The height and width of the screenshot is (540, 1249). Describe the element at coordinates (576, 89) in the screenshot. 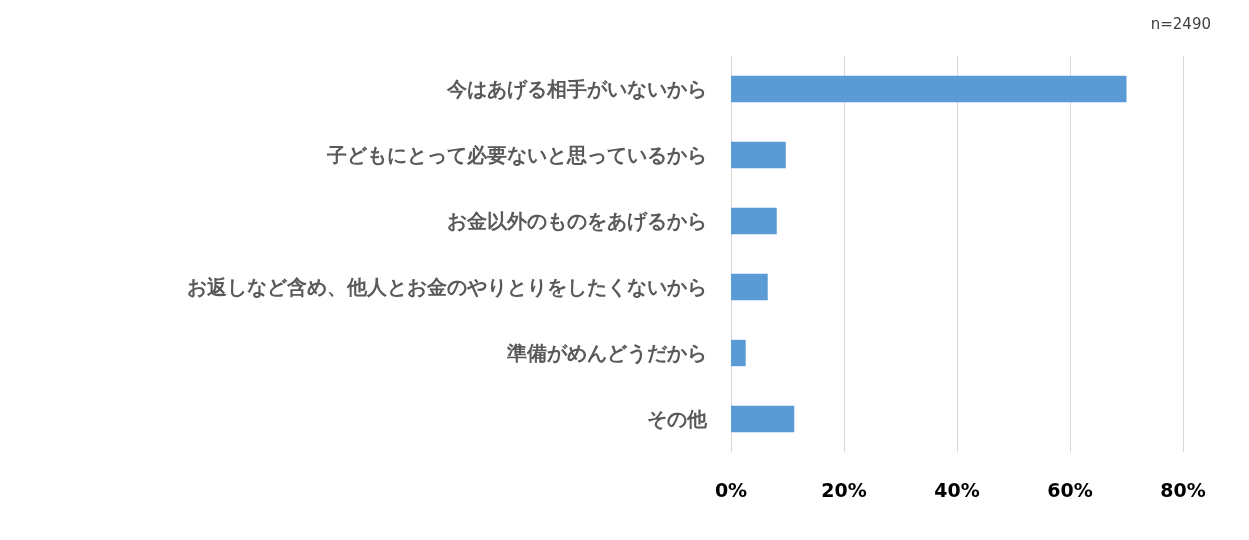

I see `y-tick-label: 今はあげる相手がいないから` at that location.